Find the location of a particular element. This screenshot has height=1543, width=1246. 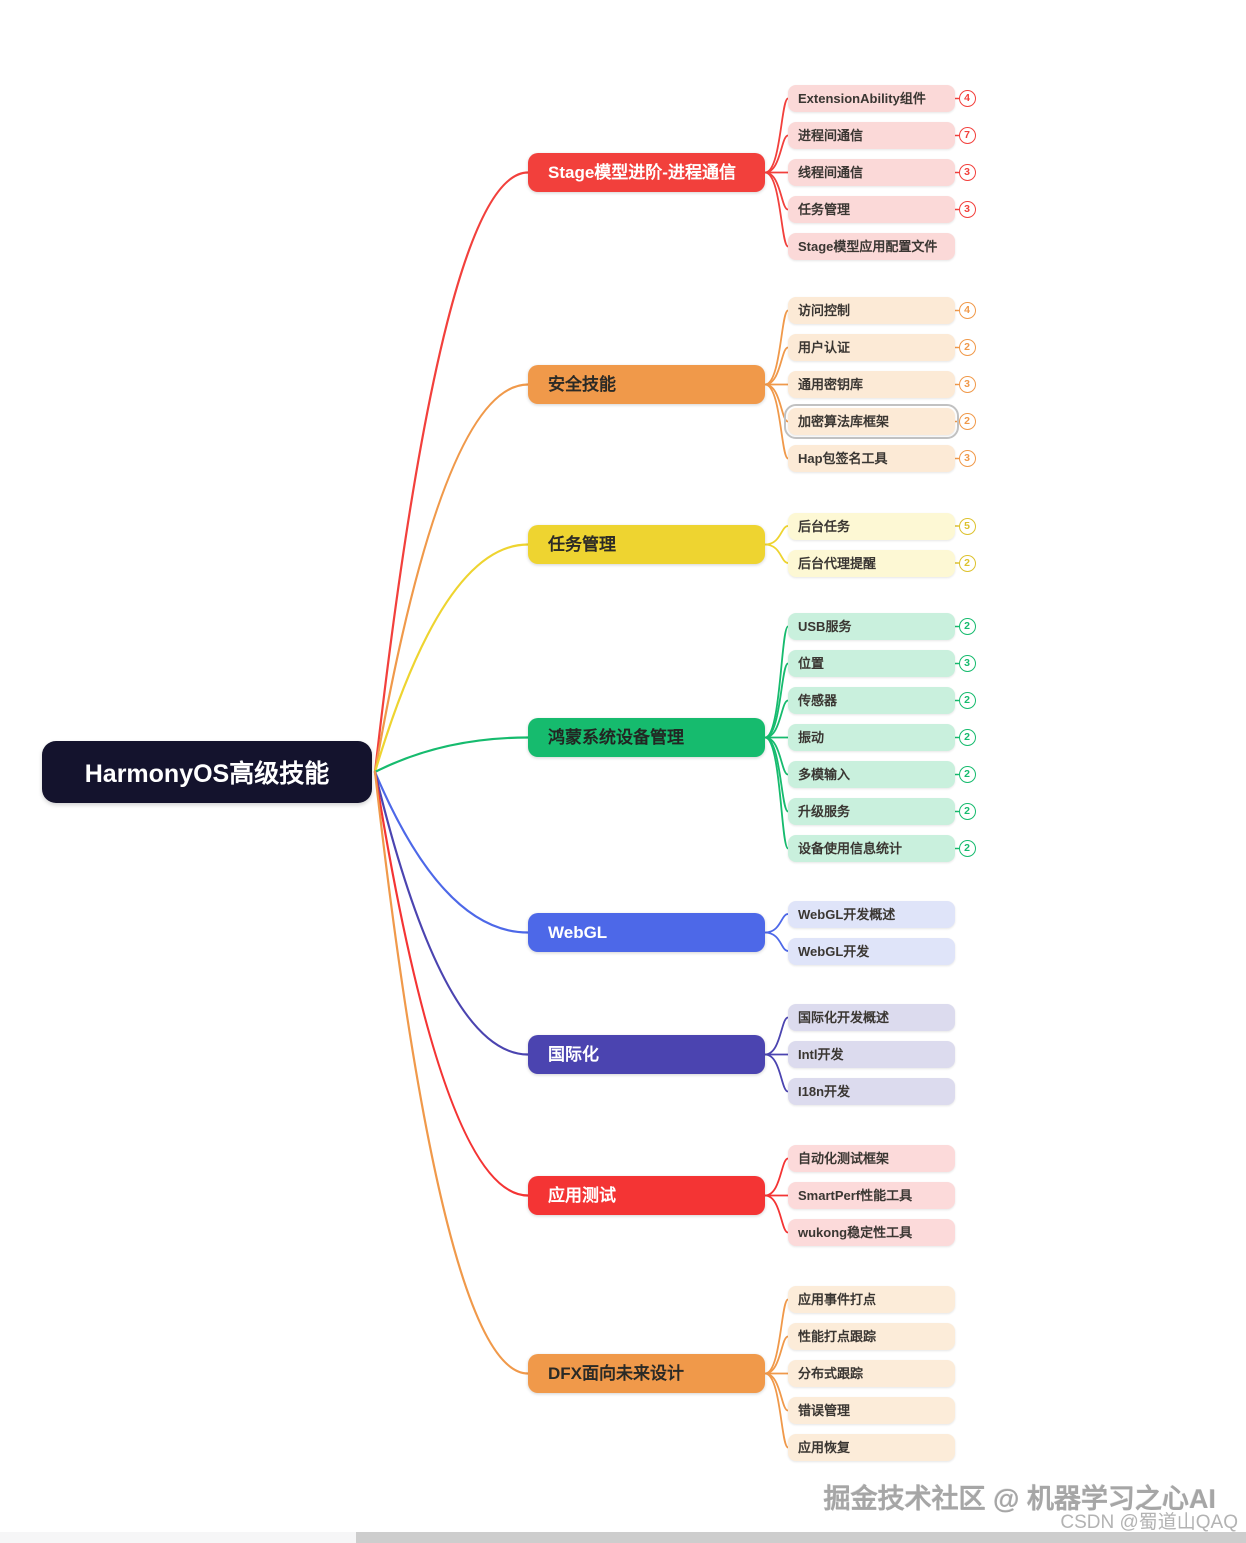

child-node: Stage模型应用配置文件 is located at coordinates (871, 246).